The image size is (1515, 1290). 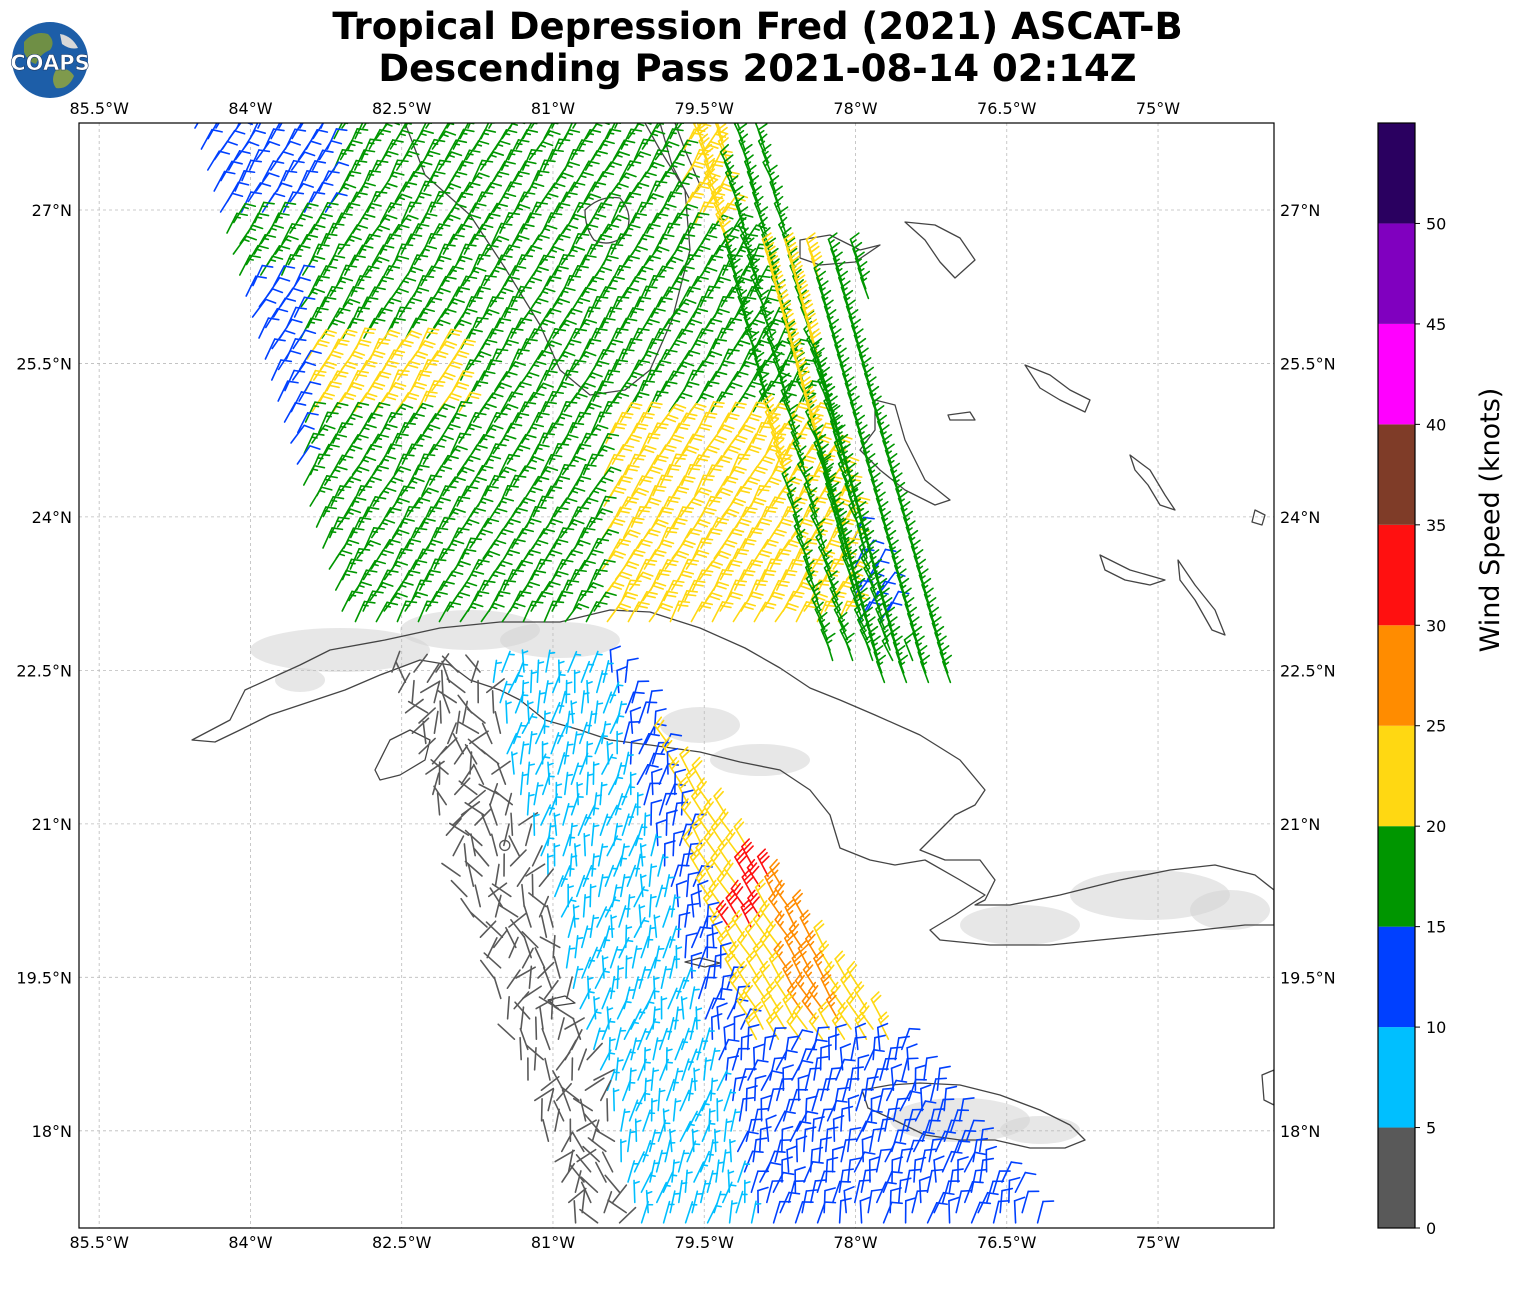 What do you see at coordinates (49, 63) in the screenshot?
I see `logo-text: COAPS` at bounding box center [49, 63].